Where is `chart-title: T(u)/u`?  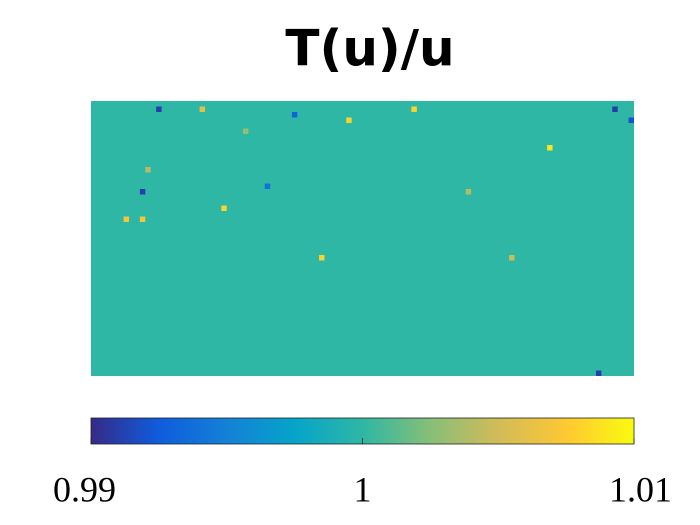 chart-title: T(u)/u is located at coordinates (369, 49).